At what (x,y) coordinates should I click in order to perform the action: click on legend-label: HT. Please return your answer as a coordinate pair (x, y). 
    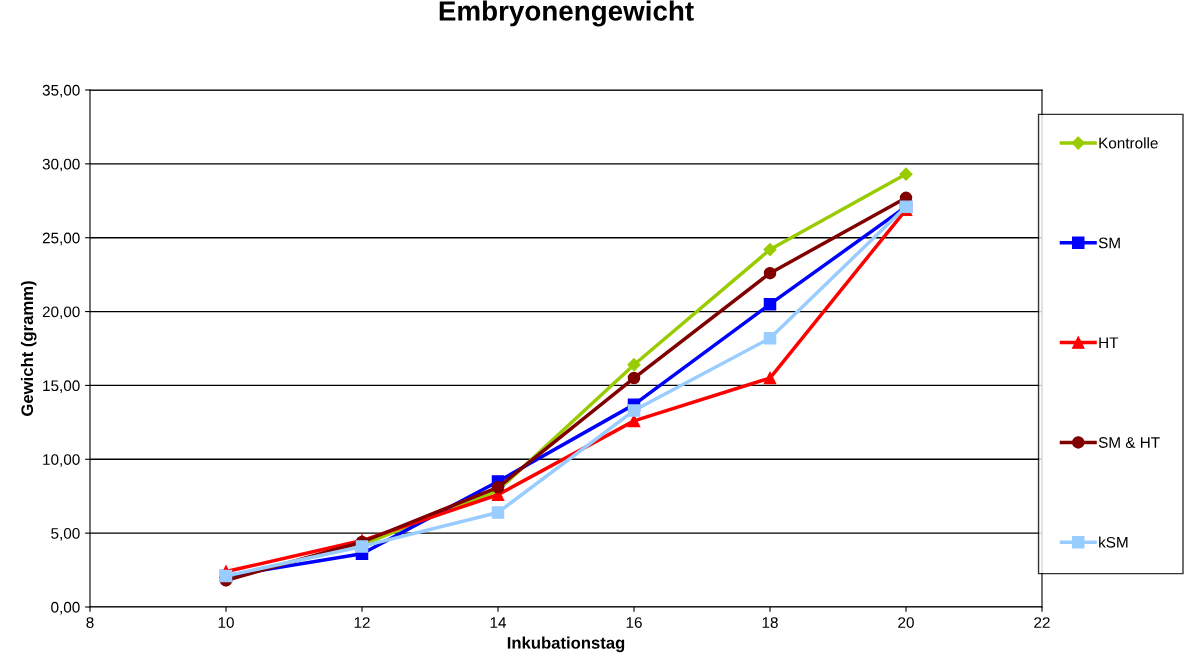
    Looking at the image, I should click on (1109, 342).